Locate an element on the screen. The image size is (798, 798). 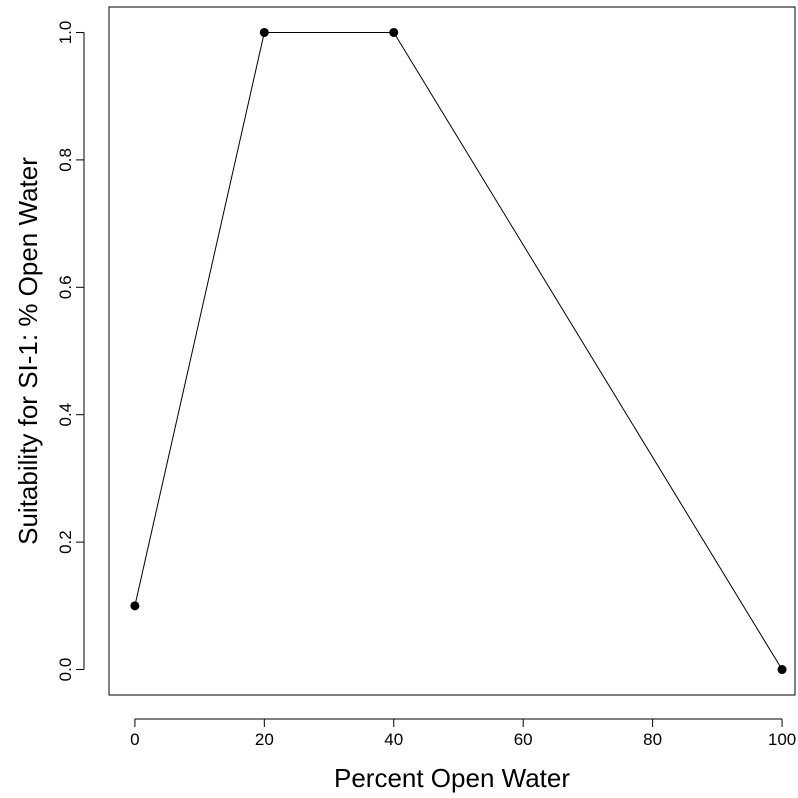
y-tick-label: 0.2 is located at coordinates (65, 542).